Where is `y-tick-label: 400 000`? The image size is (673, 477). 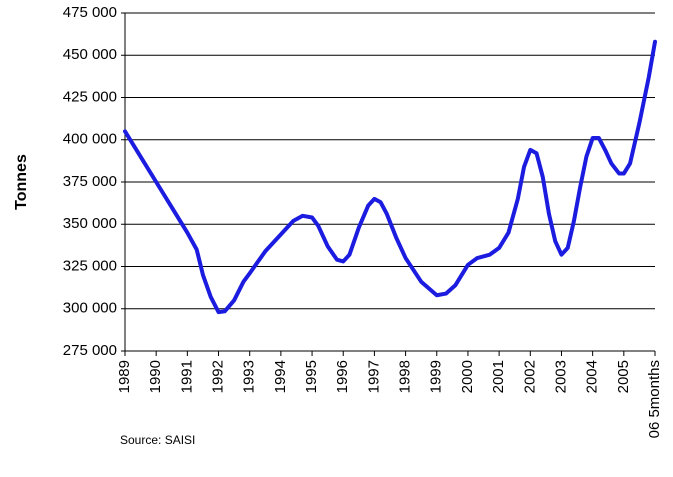 y-tick-label: 400 000 is located at coordinates (90, 139).